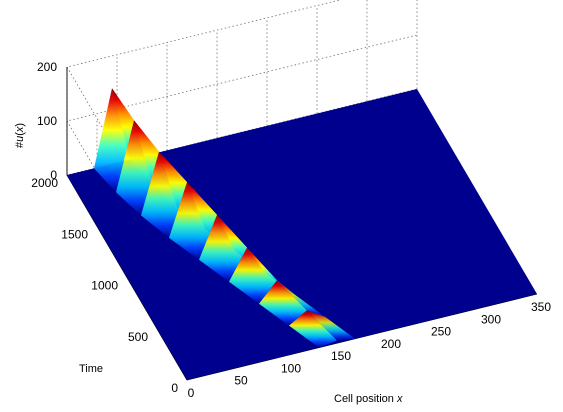  I want to click on x-tick-label: 100, so click(291, 368).